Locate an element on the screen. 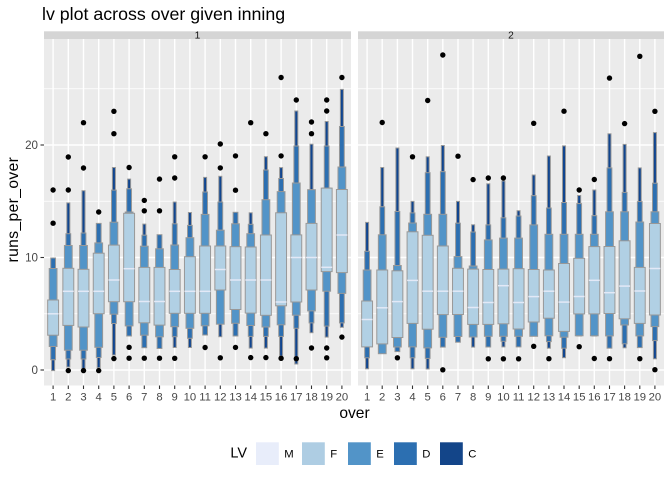 The width and height of the screenshot is (672, 485). svg-text: 0 is located at coordinates (35, 370).